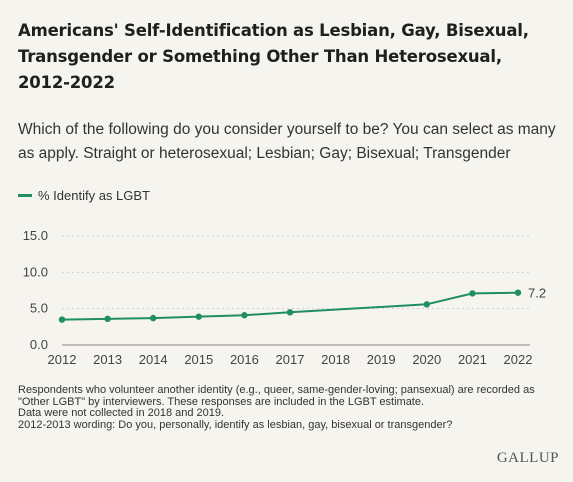  Describe the element at coordinates (244, 359) in the screenshot. I see `x-tick-label: 2016` at that location.